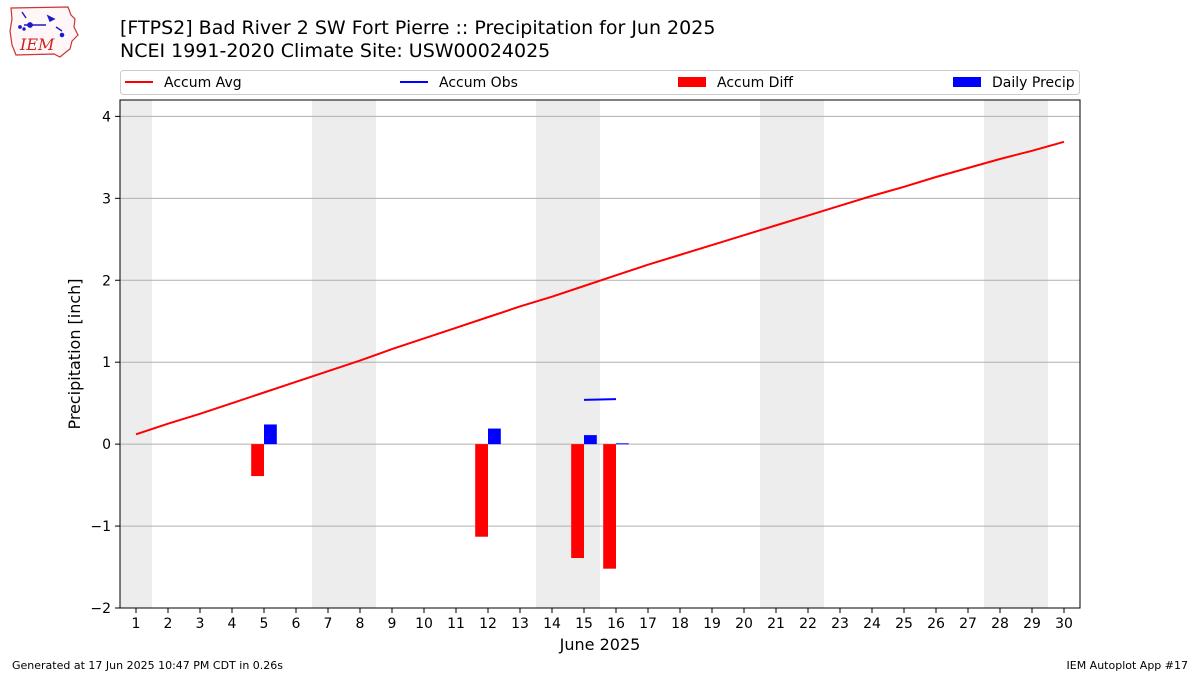  I want to click on x-tick-label: 23, so click(840, 624).